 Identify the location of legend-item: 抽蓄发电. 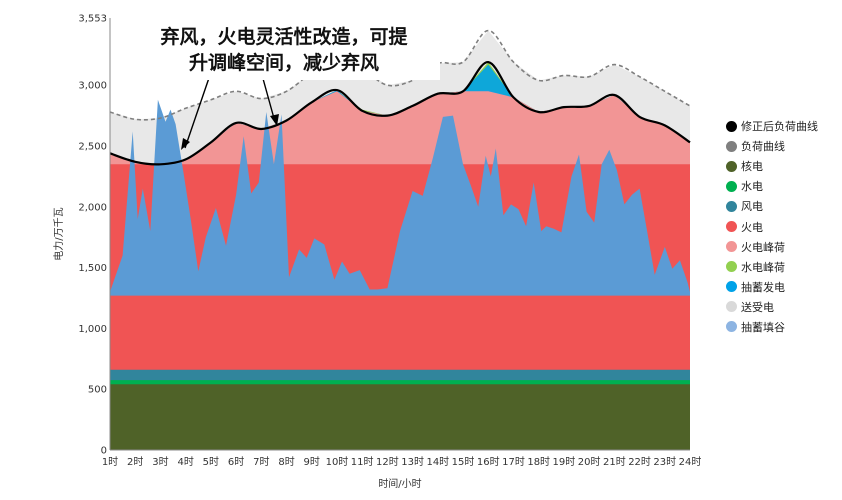
(772, 287).